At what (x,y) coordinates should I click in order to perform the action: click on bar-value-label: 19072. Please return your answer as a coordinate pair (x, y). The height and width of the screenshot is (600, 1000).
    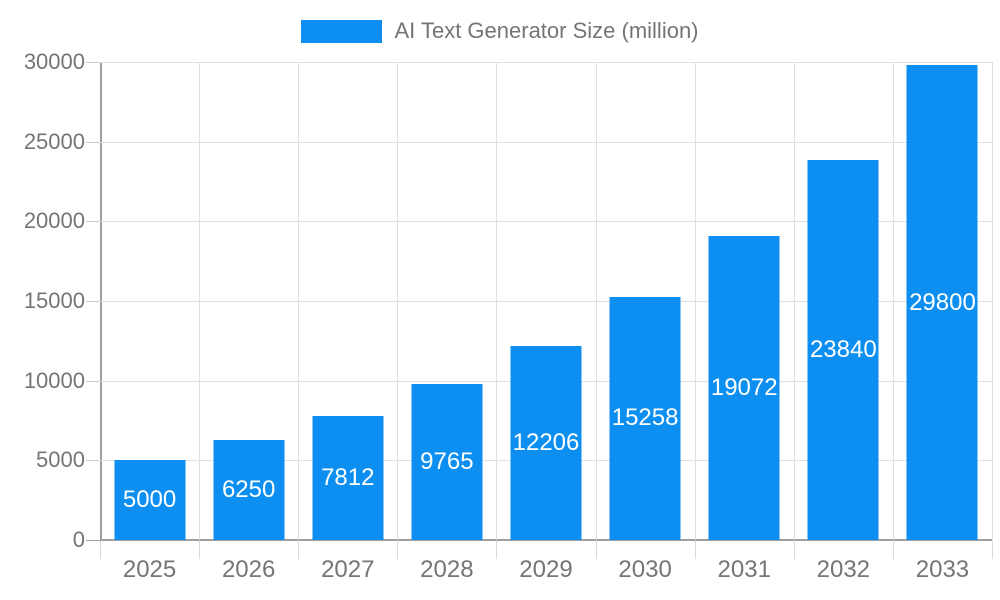
    Looking at the image, I should click on (744, 388).